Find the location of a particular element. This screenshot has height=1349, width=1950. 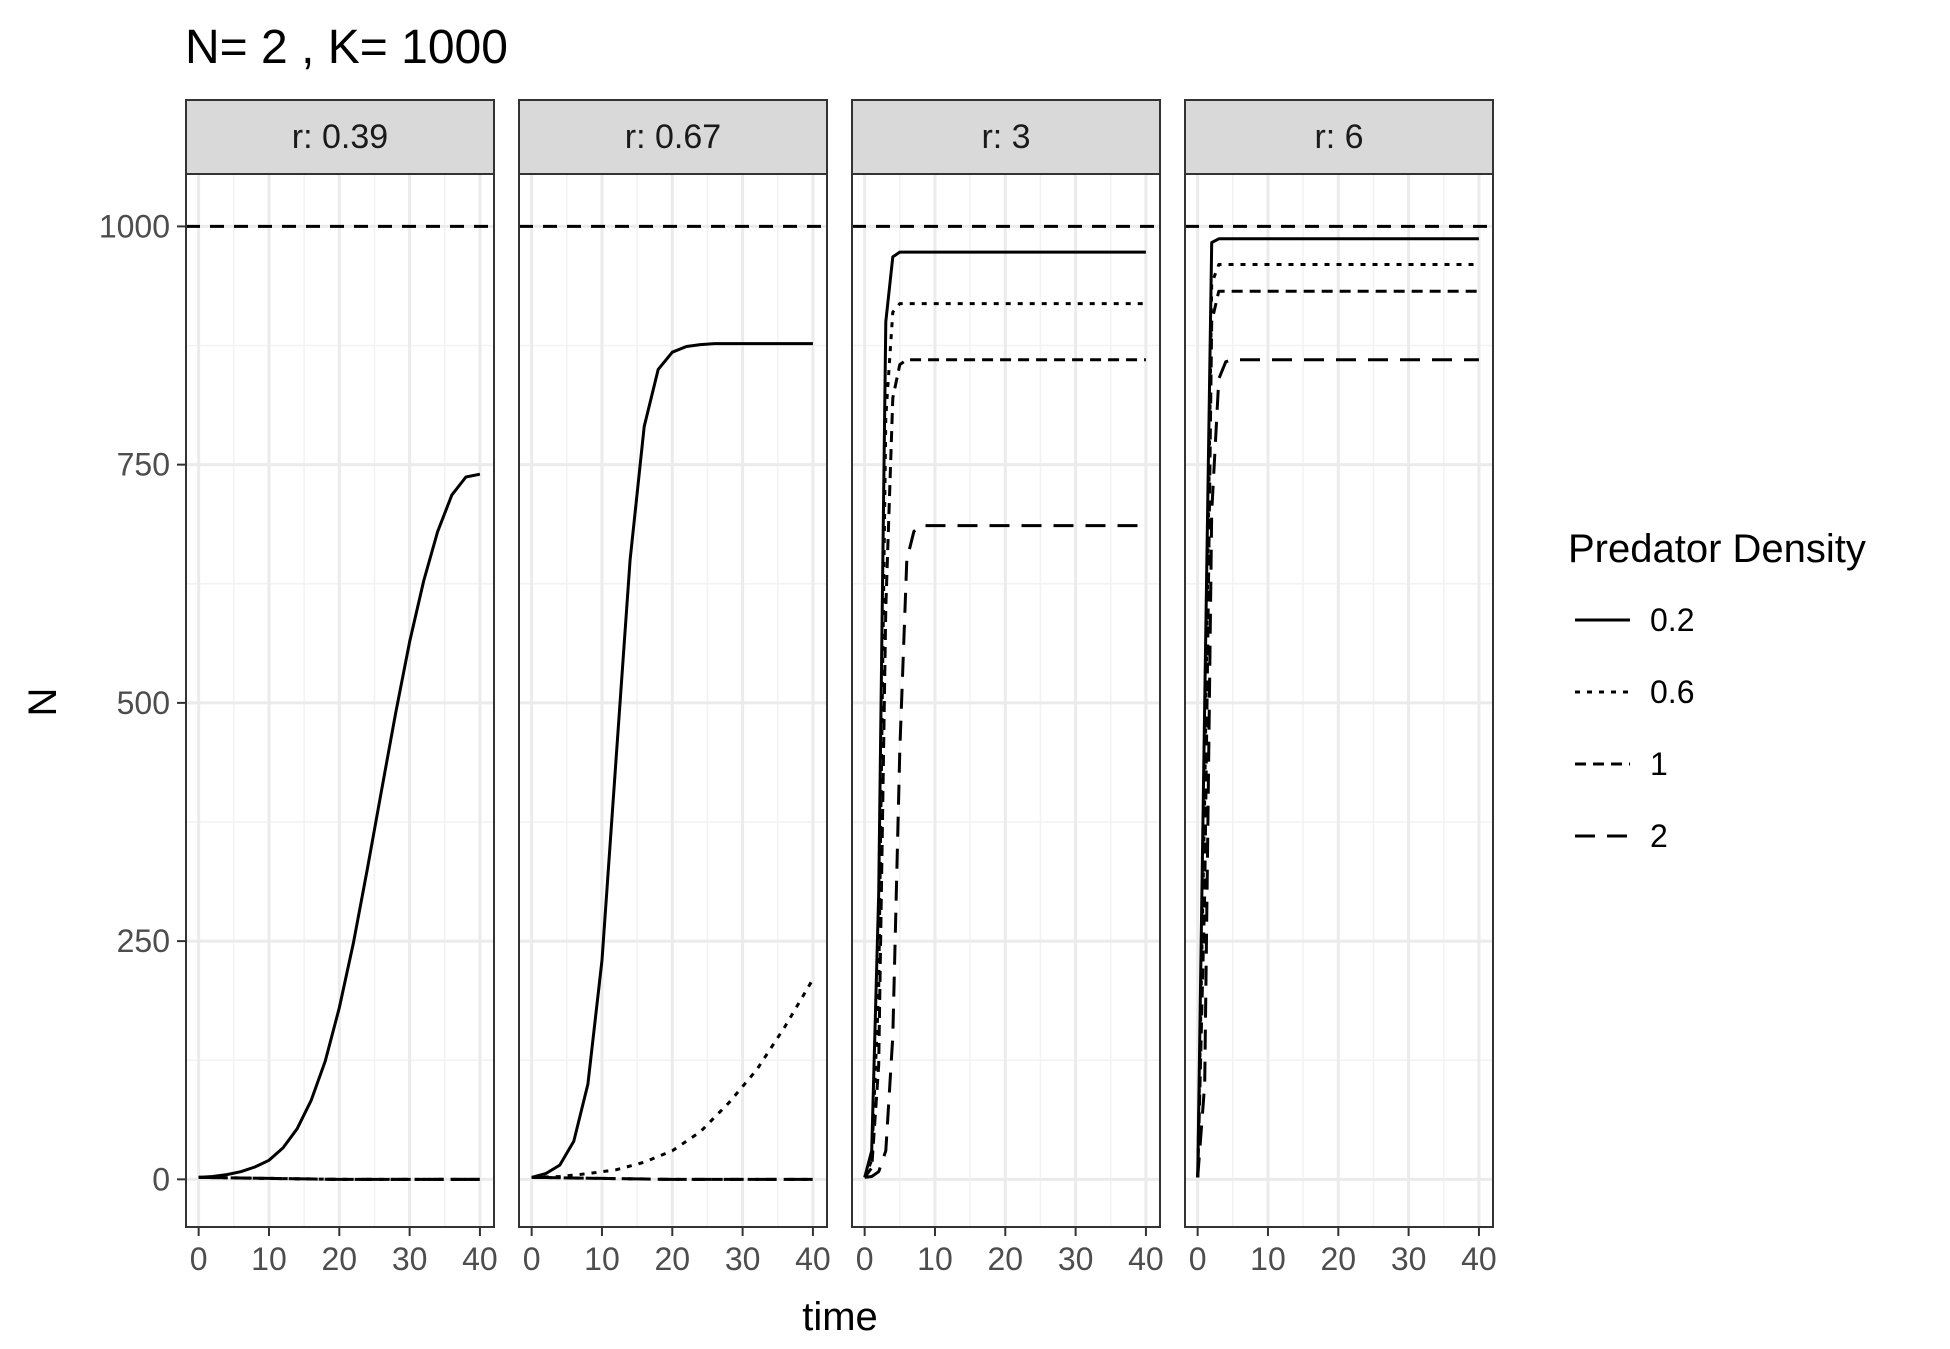

y-tick-label: 0 is located at coordinates (161, 1179).